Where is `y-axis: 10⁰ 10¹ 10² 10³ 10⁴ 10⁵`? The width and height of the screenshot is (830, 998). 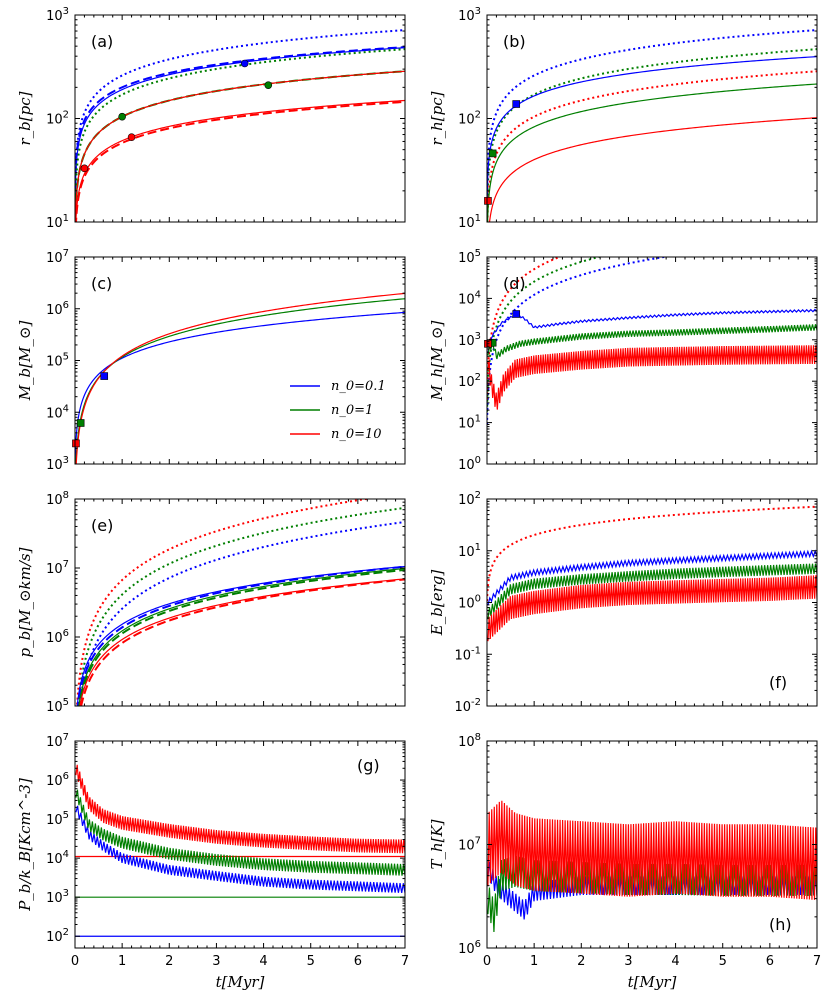 y-axis: 10⁰ 10¹ 10² 10³ 10⁴ 10⁵ is located at coordinates (637, 360).